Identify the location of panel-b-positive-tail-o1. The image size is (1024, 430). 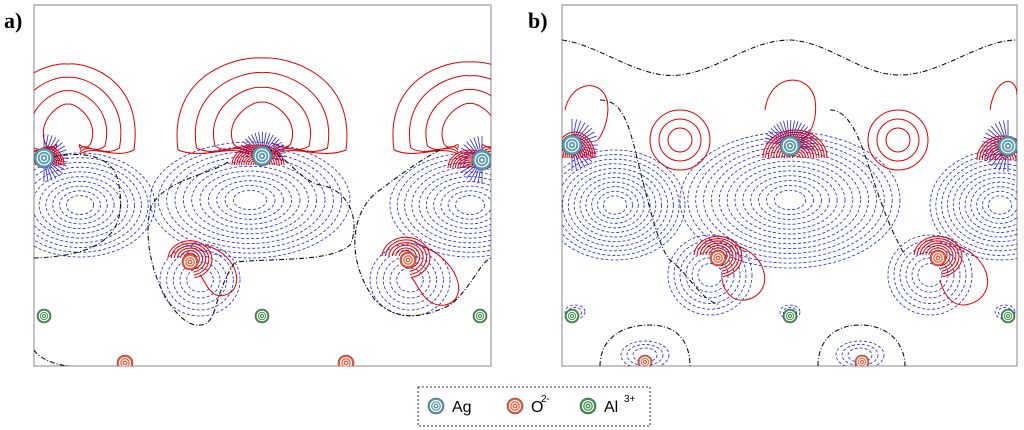
(743, 272).